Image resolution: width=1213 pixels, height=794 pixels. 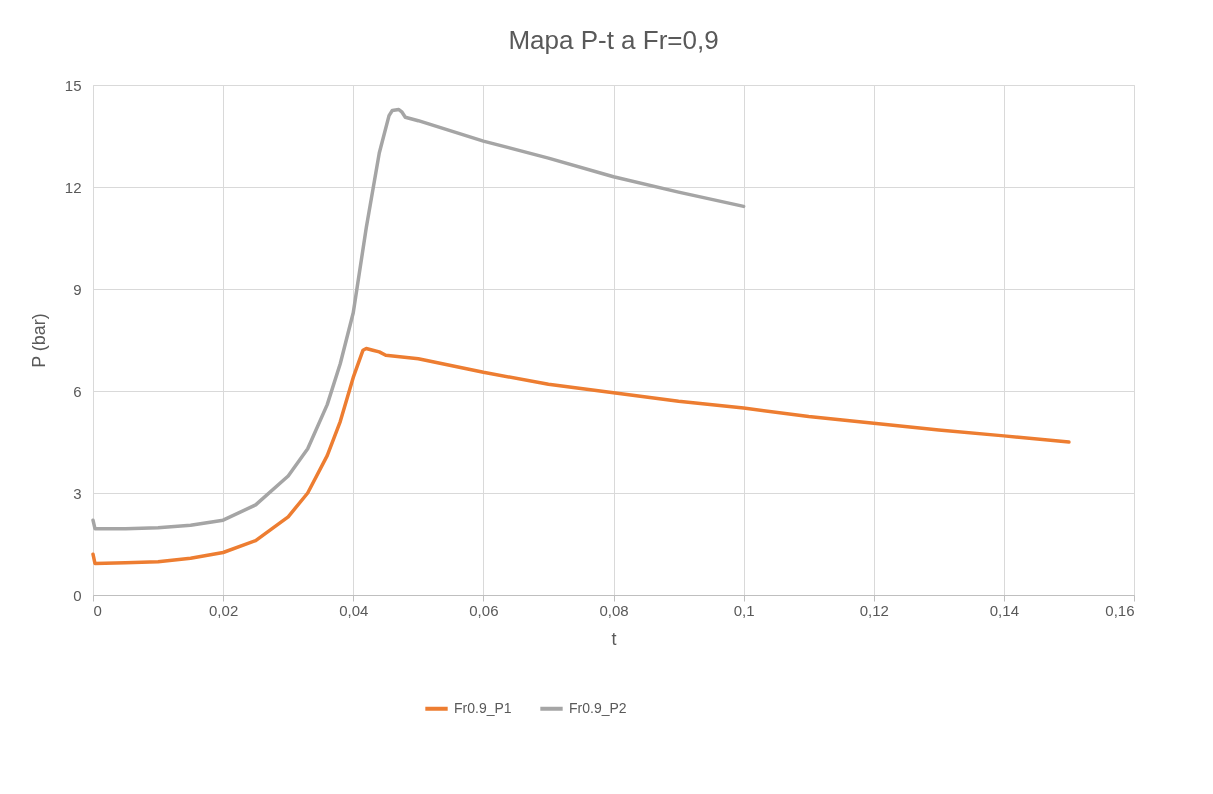 What do you see at coordinates (73, 187) in the screenshot?
I see `y-tick-label: 12` at bounding box center [73, 187].